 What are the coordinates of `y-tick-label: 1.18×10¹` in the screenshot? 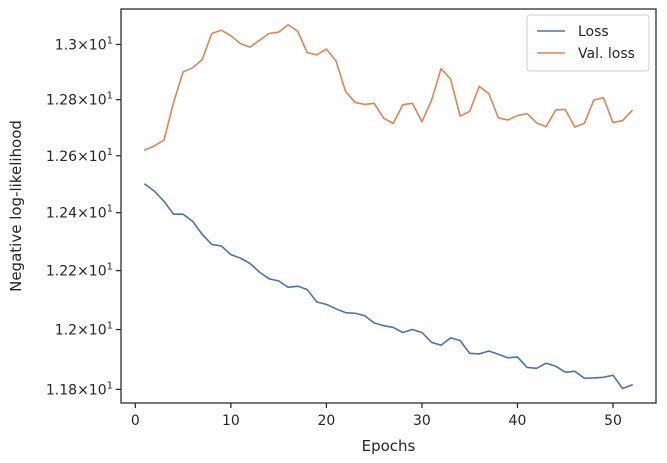 It's located at (79, 389).